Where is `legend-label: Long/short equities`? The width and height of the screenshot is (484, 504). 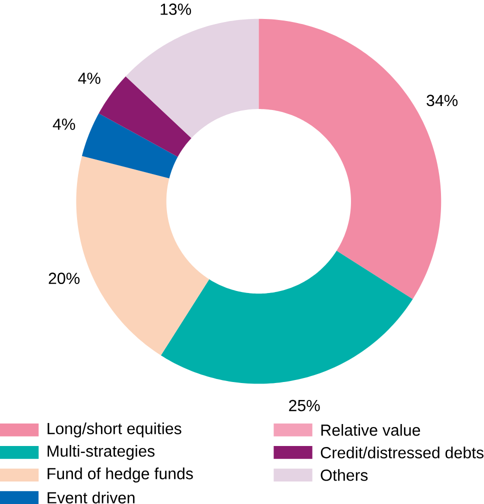 legend-label: Long/short equities is located at coordinates (115, 430).